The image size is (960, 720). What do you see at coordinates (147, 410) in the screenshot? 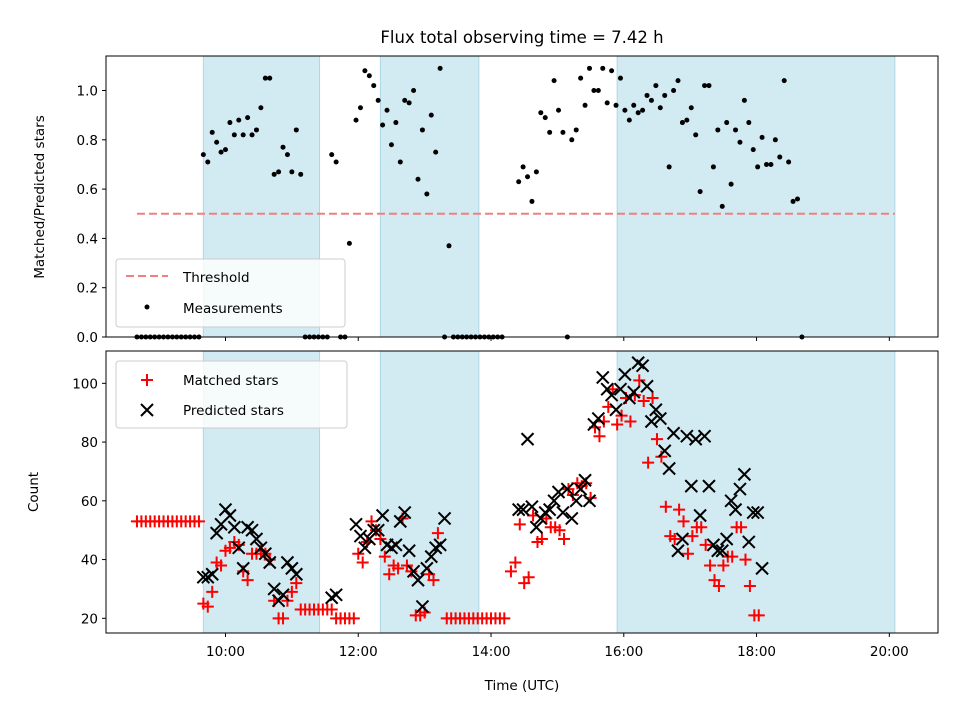
I see `predicted-legend-swatch` at bounding box center [147, 410].